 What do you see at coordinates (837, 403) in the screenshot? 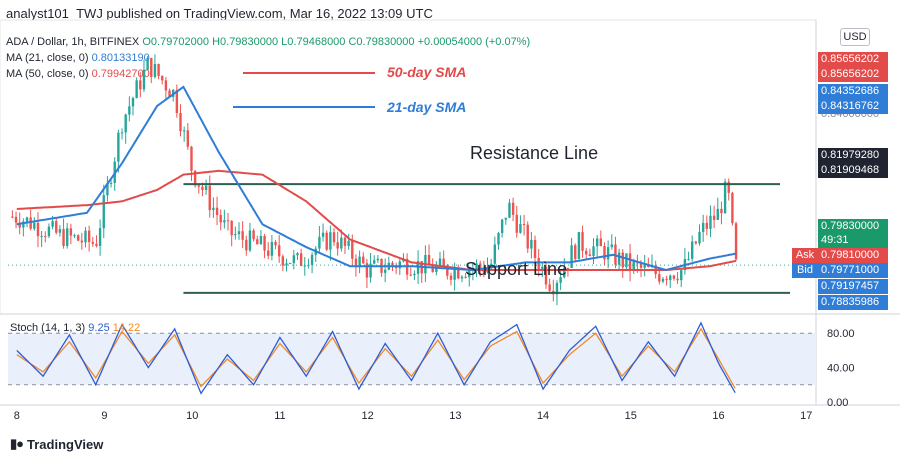
I see `stoch-y-tick-label: 0.00` at bounding box center [837, 403].